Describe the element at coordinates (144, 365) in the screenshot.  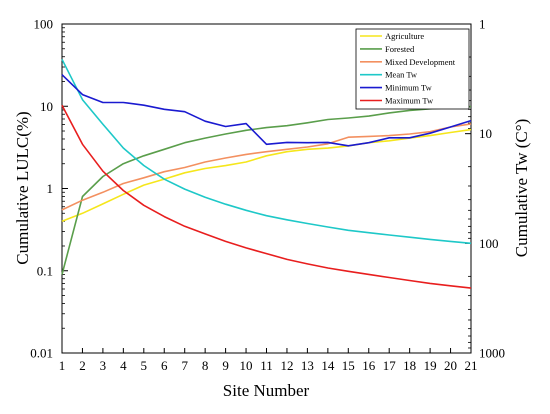
I see `x-tick-label: 5` at that location.